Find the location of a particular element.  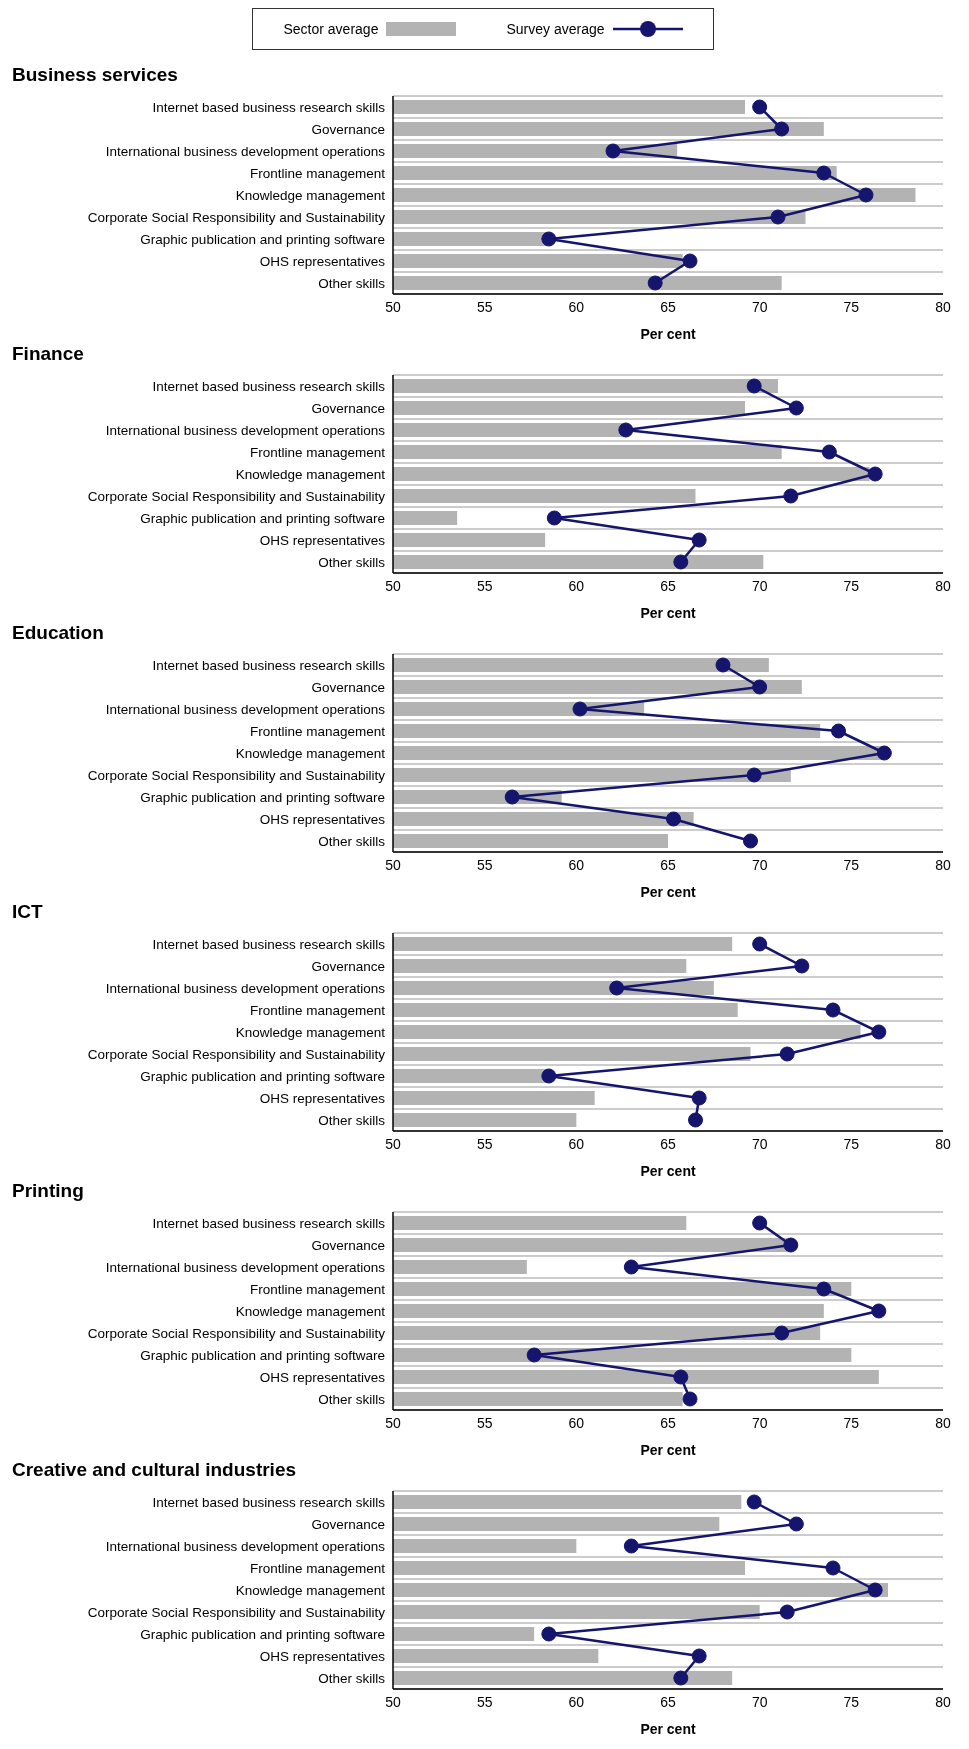

y-tick-label: Internet based business research skills is located at coordinates (269, 107).